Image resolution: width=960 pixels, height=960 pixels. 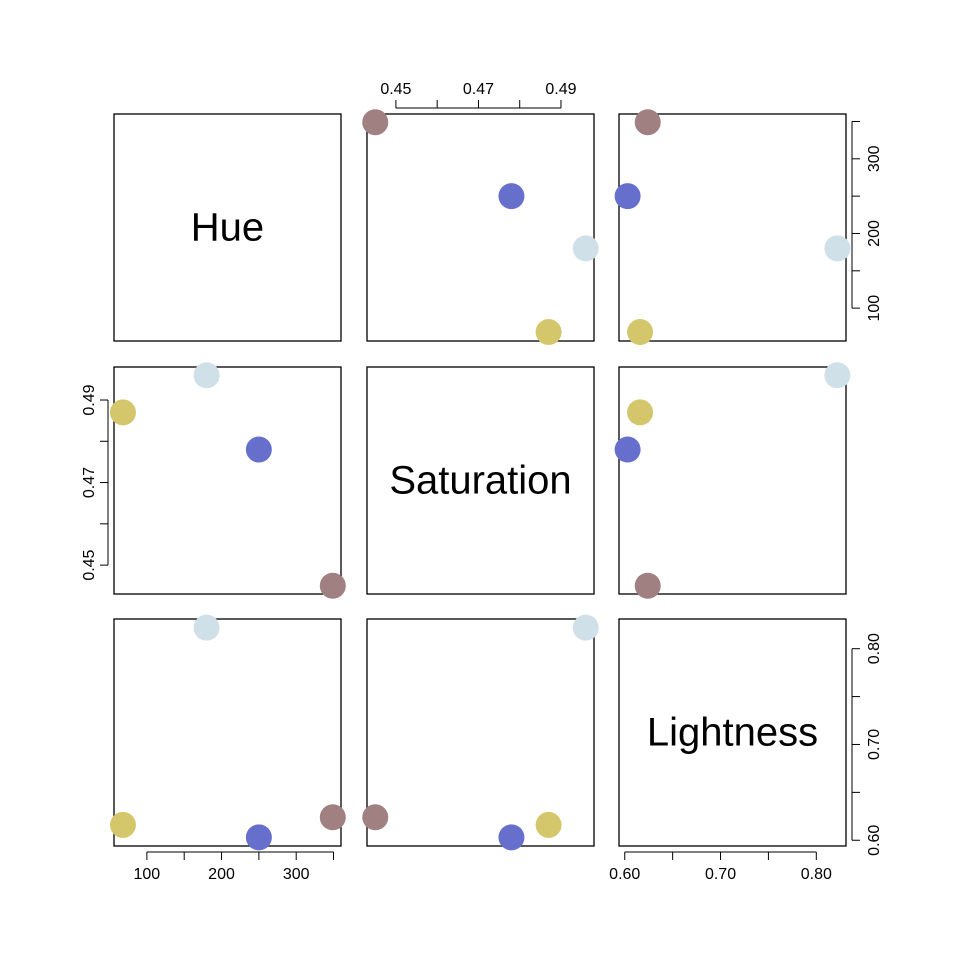 What do you see at coordinates (480, 732) in the screenshot?
I see `panel-lightness-saturation` at bounding box center [480, 732].